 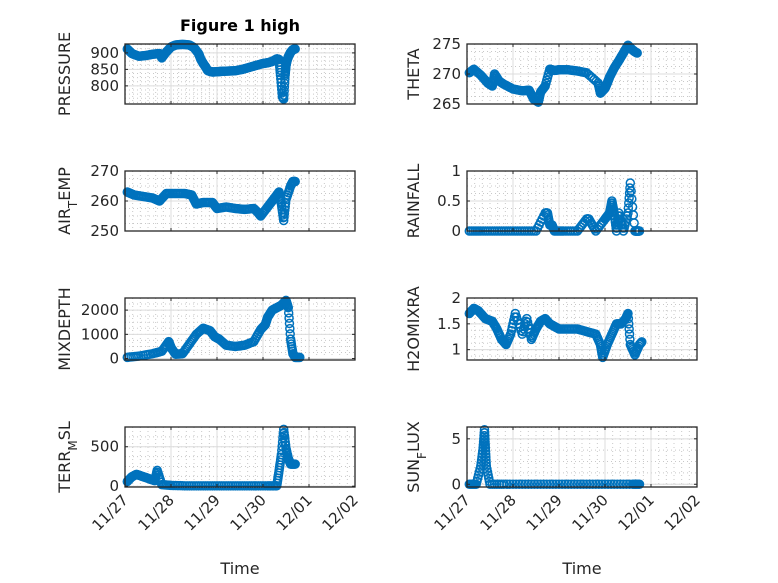 I want to click on y-axis-label: PRESSURE, so click(x=64, y=74).